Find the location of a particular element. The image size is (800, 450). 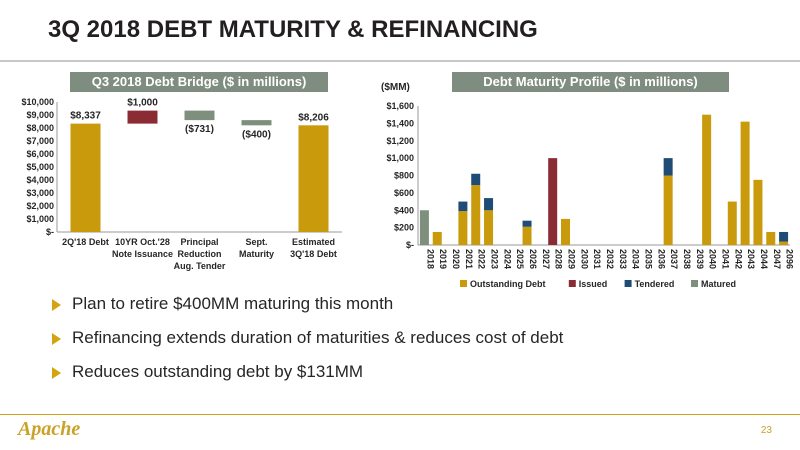

bullet-text: Reduces outstanding debt by $131MM is located at coordinates (218, 371).